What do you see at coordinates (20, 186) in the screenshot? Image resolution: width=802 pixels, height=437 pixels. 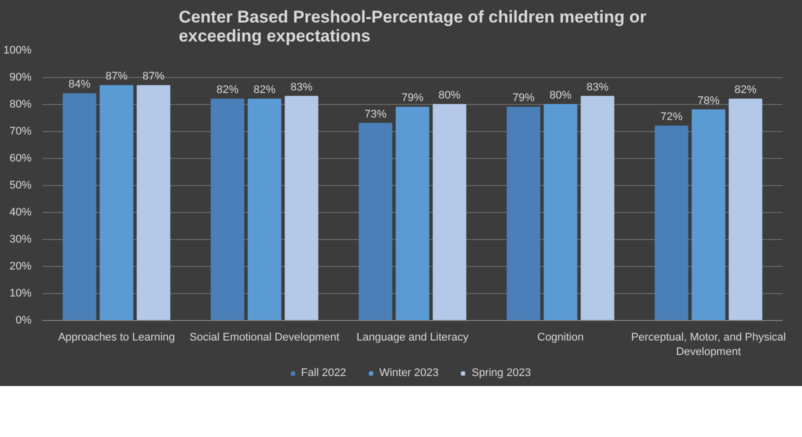 I see `y-tick-label: 50%` at bounding box center [20, 186].